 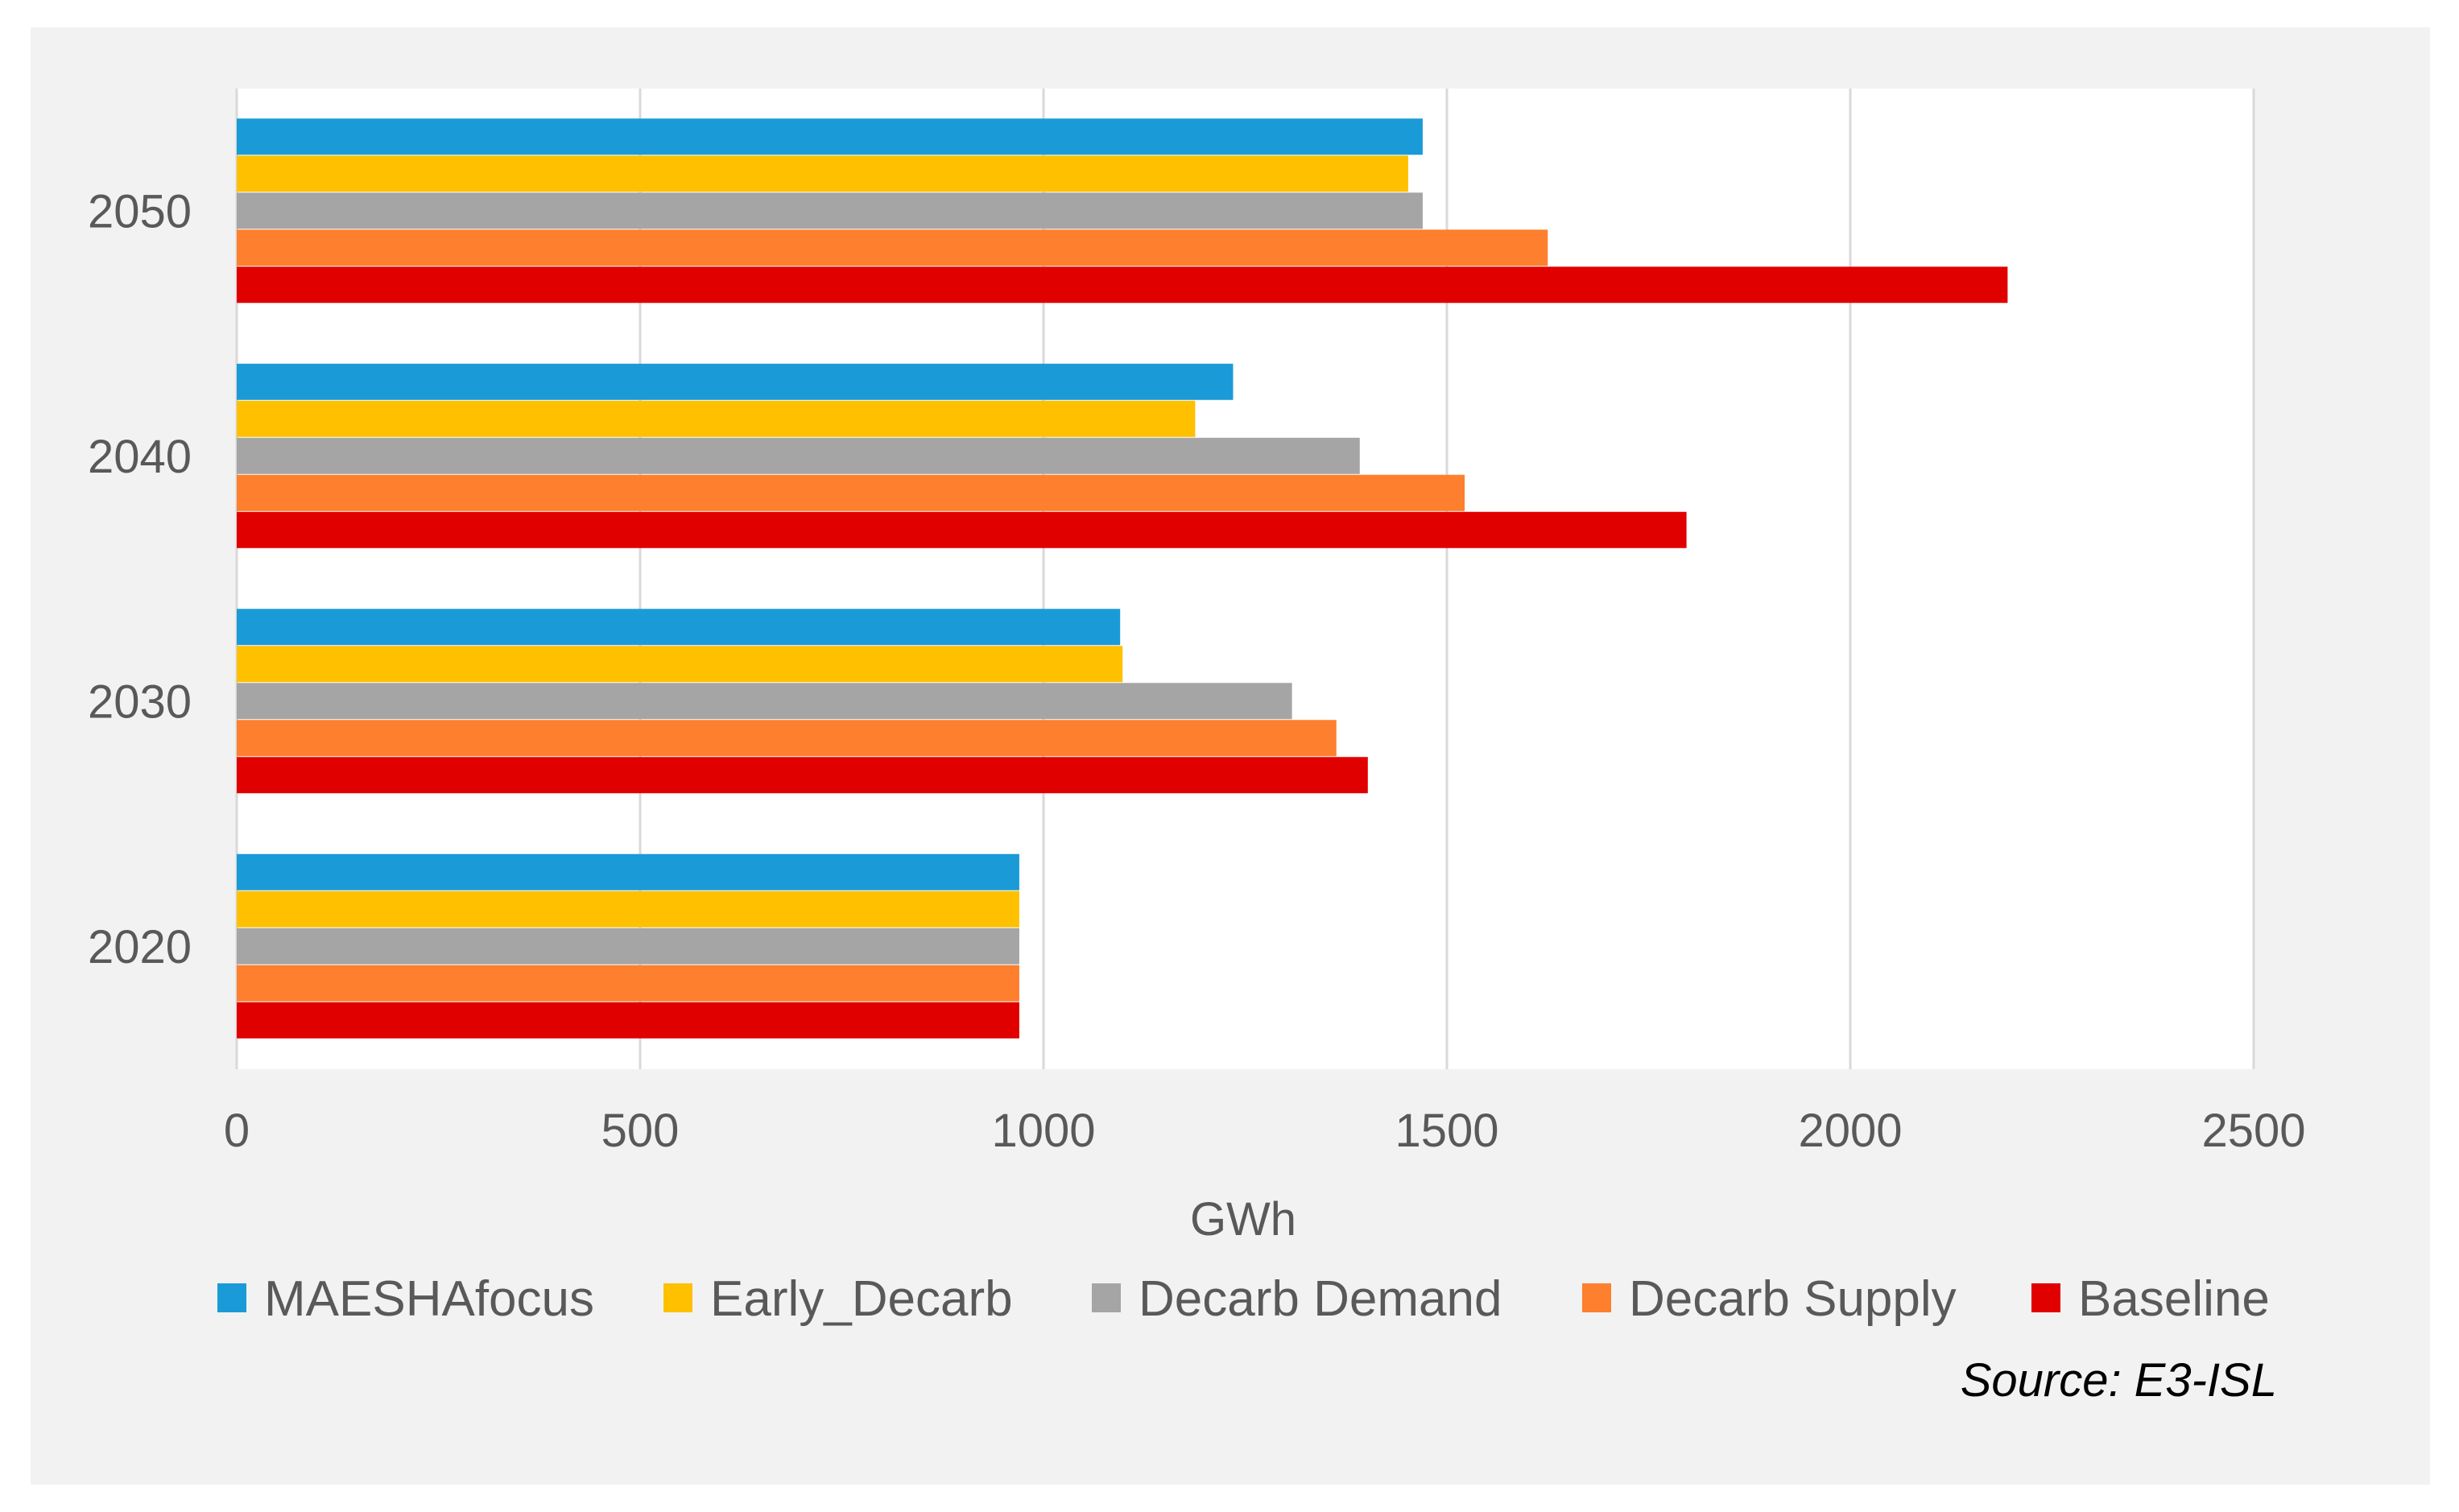 What do you see at coordinates (140, 579) in the screenshot?
I see `y-tick-labels: 2020 2030 2040 2050` at bounding box center [140, 579].